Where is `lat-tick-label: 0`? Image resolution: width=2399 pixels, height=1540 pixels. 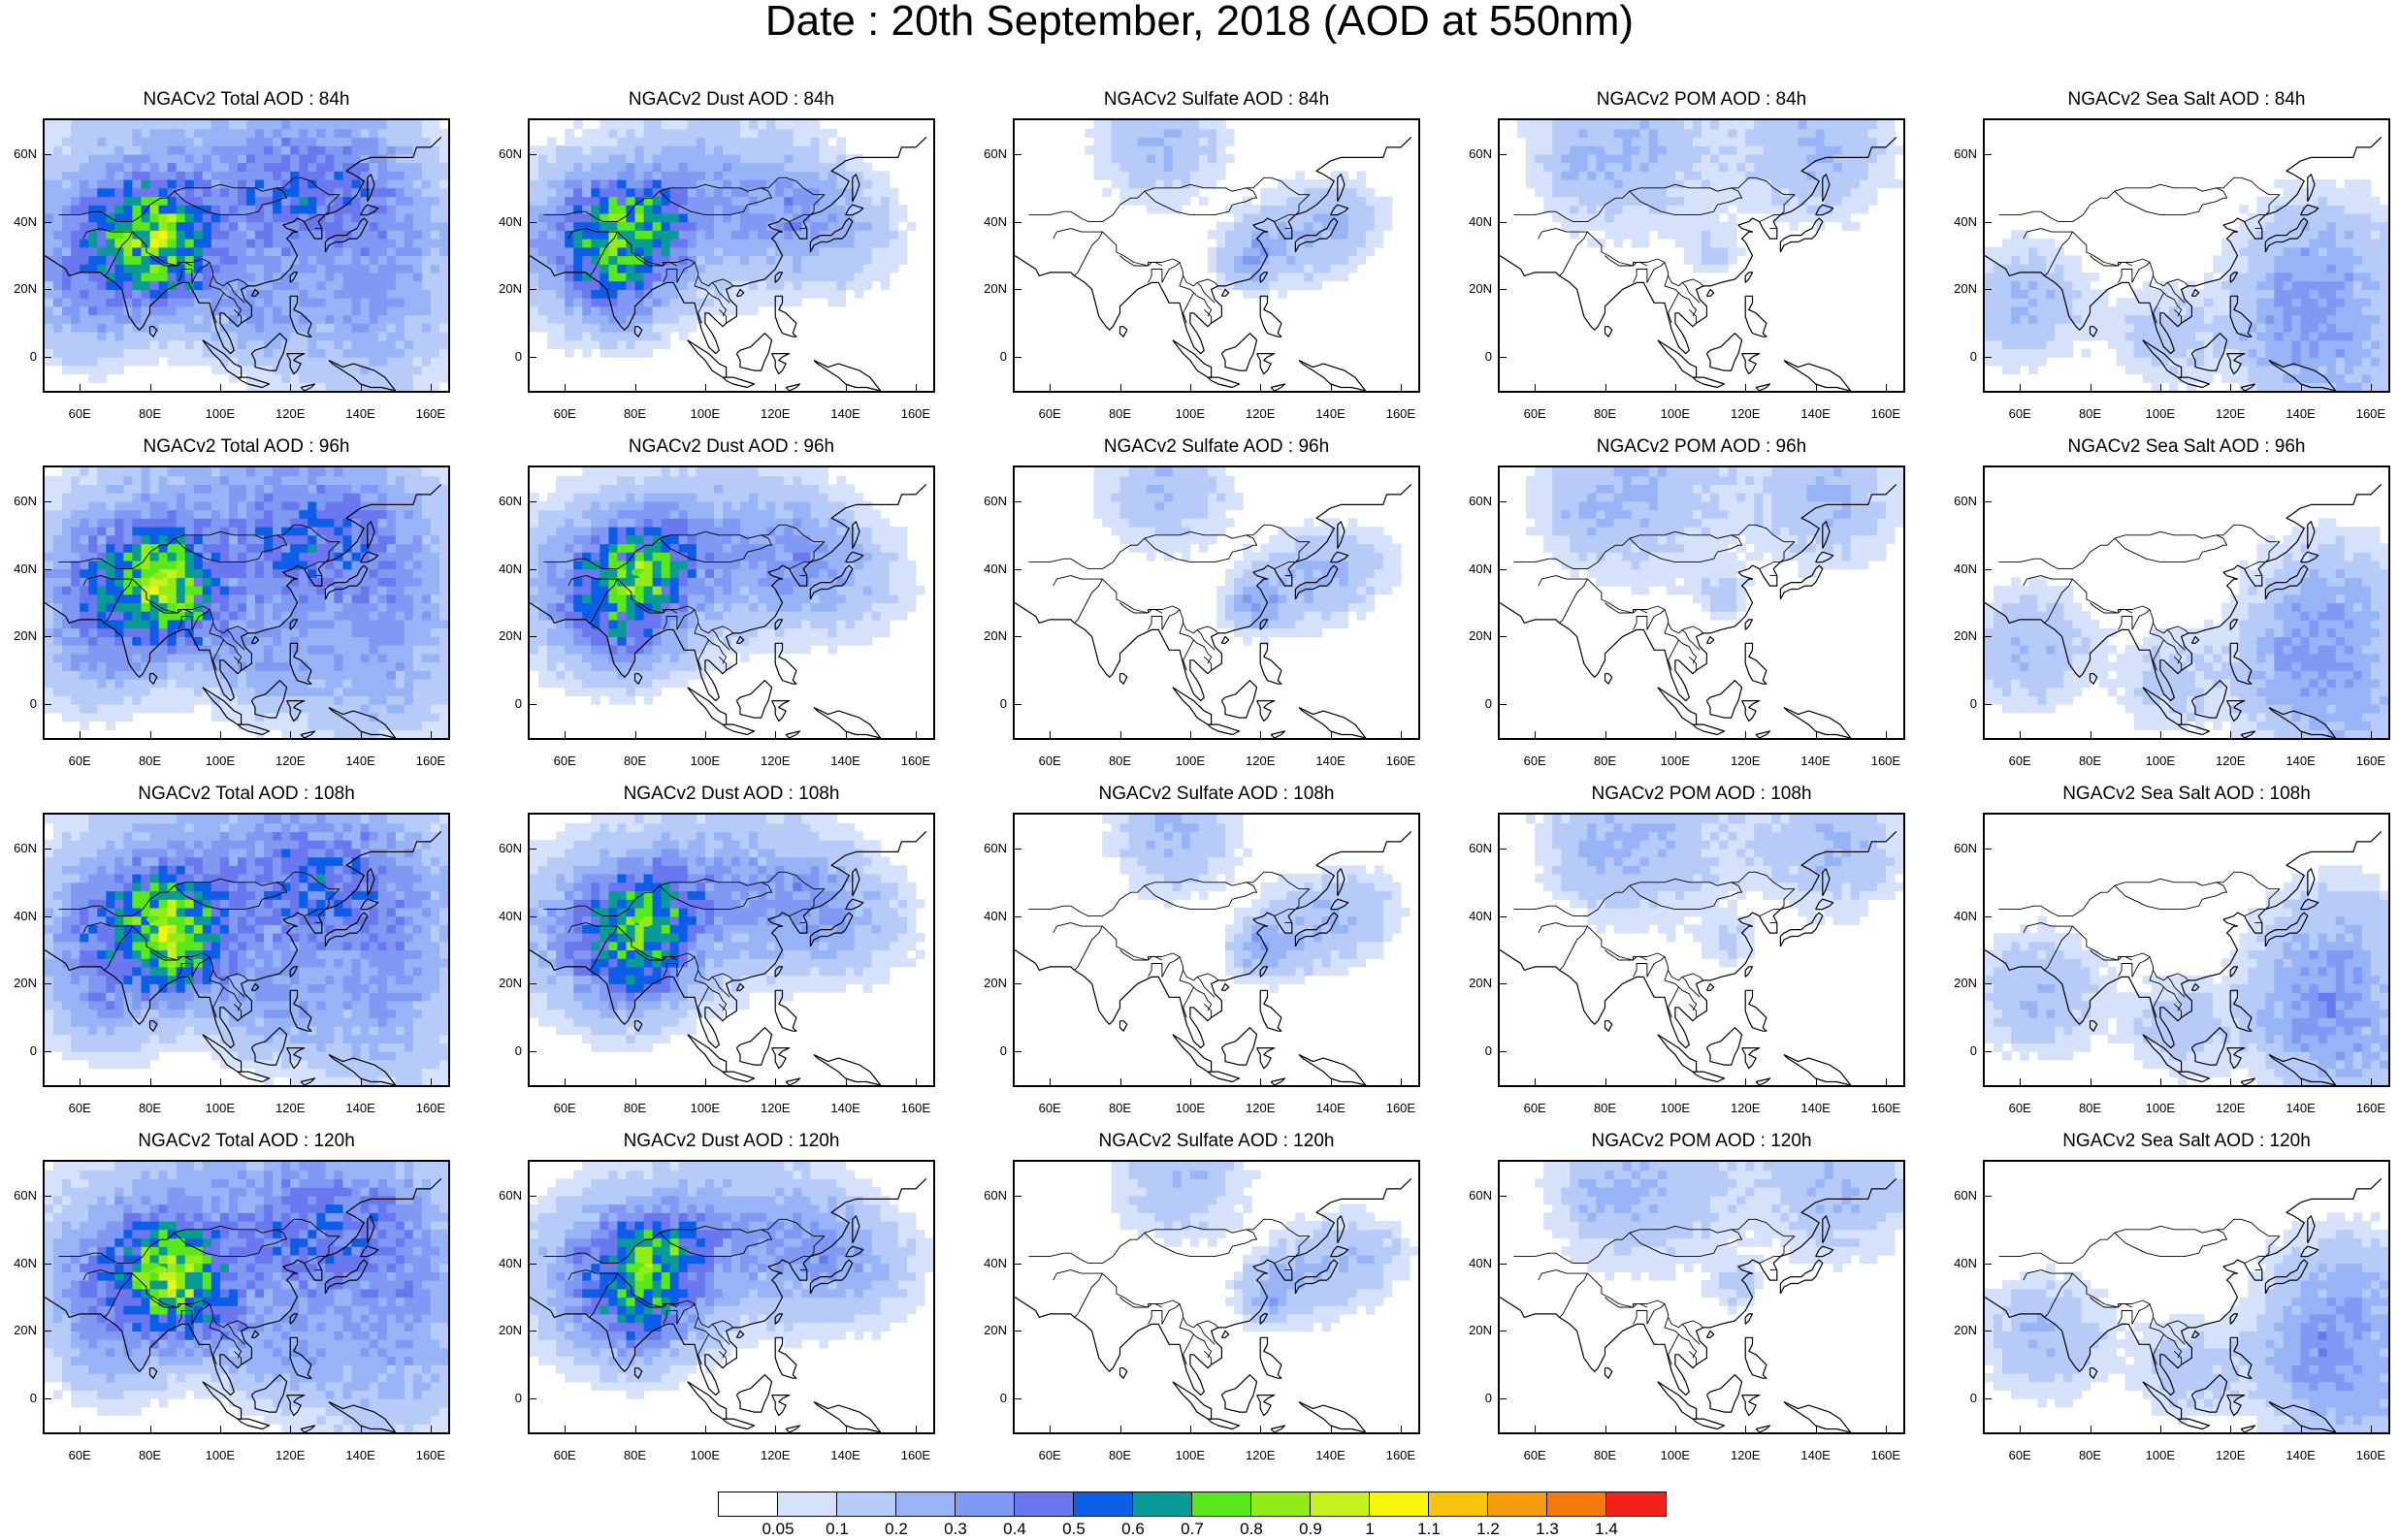 lat-tick-label: 0 is located at coordinates (33, 357).